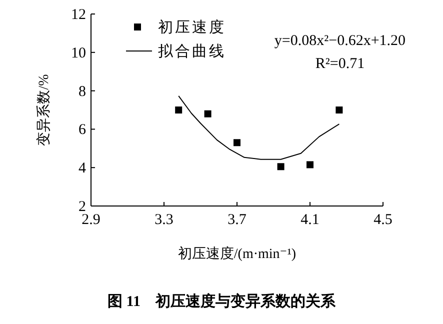  I want to click on x-tick-label: 3.3, so click(164, 220).